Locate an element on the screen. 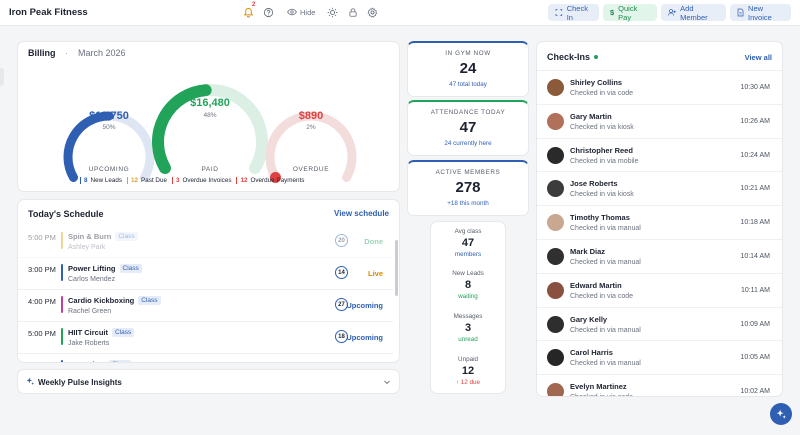 This screenshot has width=800, height=435. overdue-gauge-fill is located at coordinates (275, 177).